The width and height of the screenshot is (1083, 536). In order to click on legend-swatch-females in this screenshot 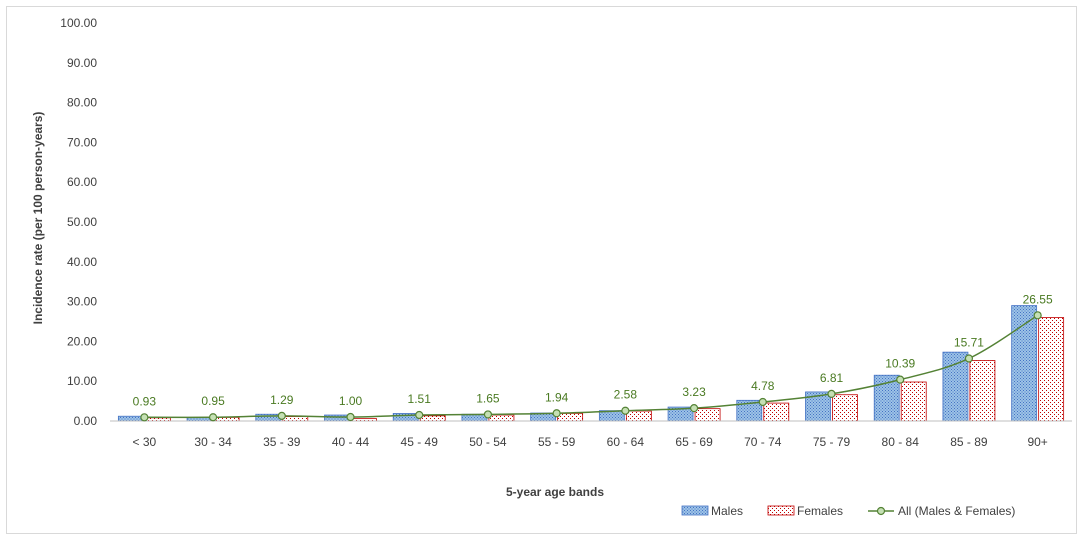, I will do `click(781, 510)`.